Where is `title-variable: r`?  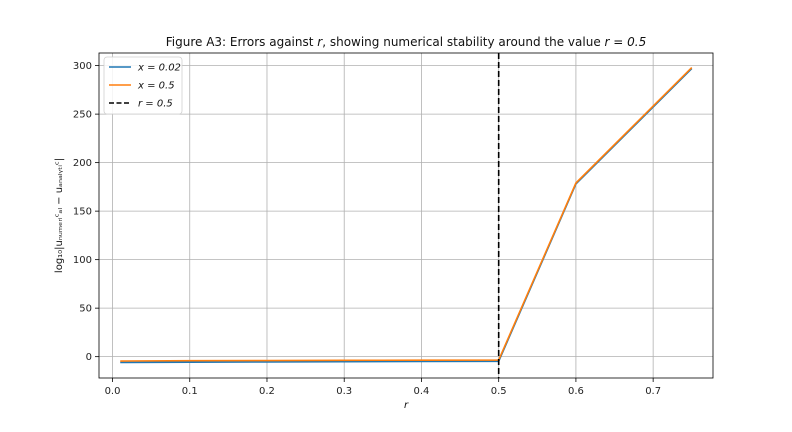
title-variable: r is located at coordinates (320, 42).